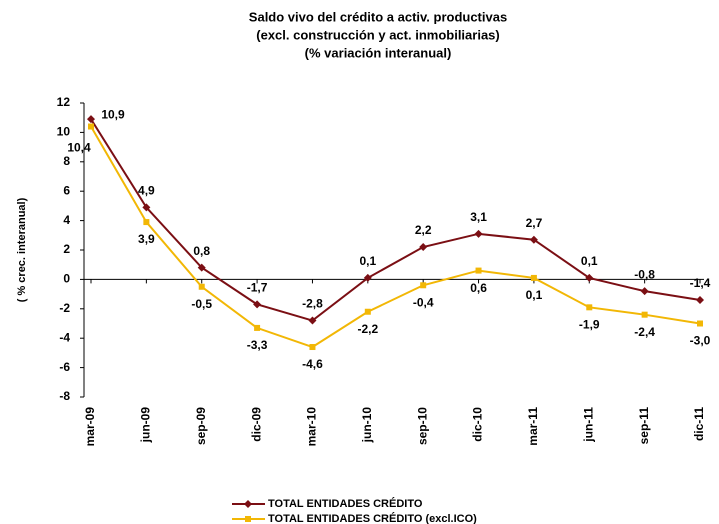  Describe the element at coordinates (699, 424) in the screenshot. I see `x-tick-label: dic-11` at that location.